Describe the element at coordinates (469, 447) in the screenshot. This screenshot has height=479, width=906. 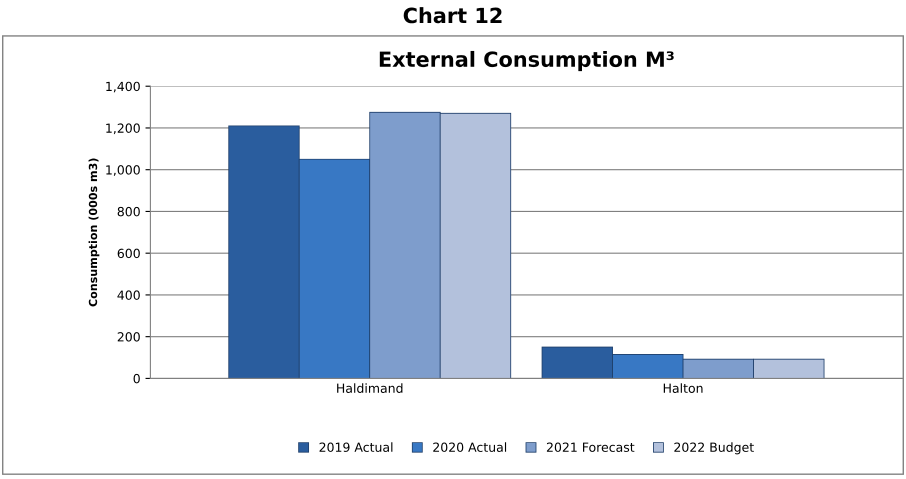
I see `legend-label: 2020 Actual` at that location.